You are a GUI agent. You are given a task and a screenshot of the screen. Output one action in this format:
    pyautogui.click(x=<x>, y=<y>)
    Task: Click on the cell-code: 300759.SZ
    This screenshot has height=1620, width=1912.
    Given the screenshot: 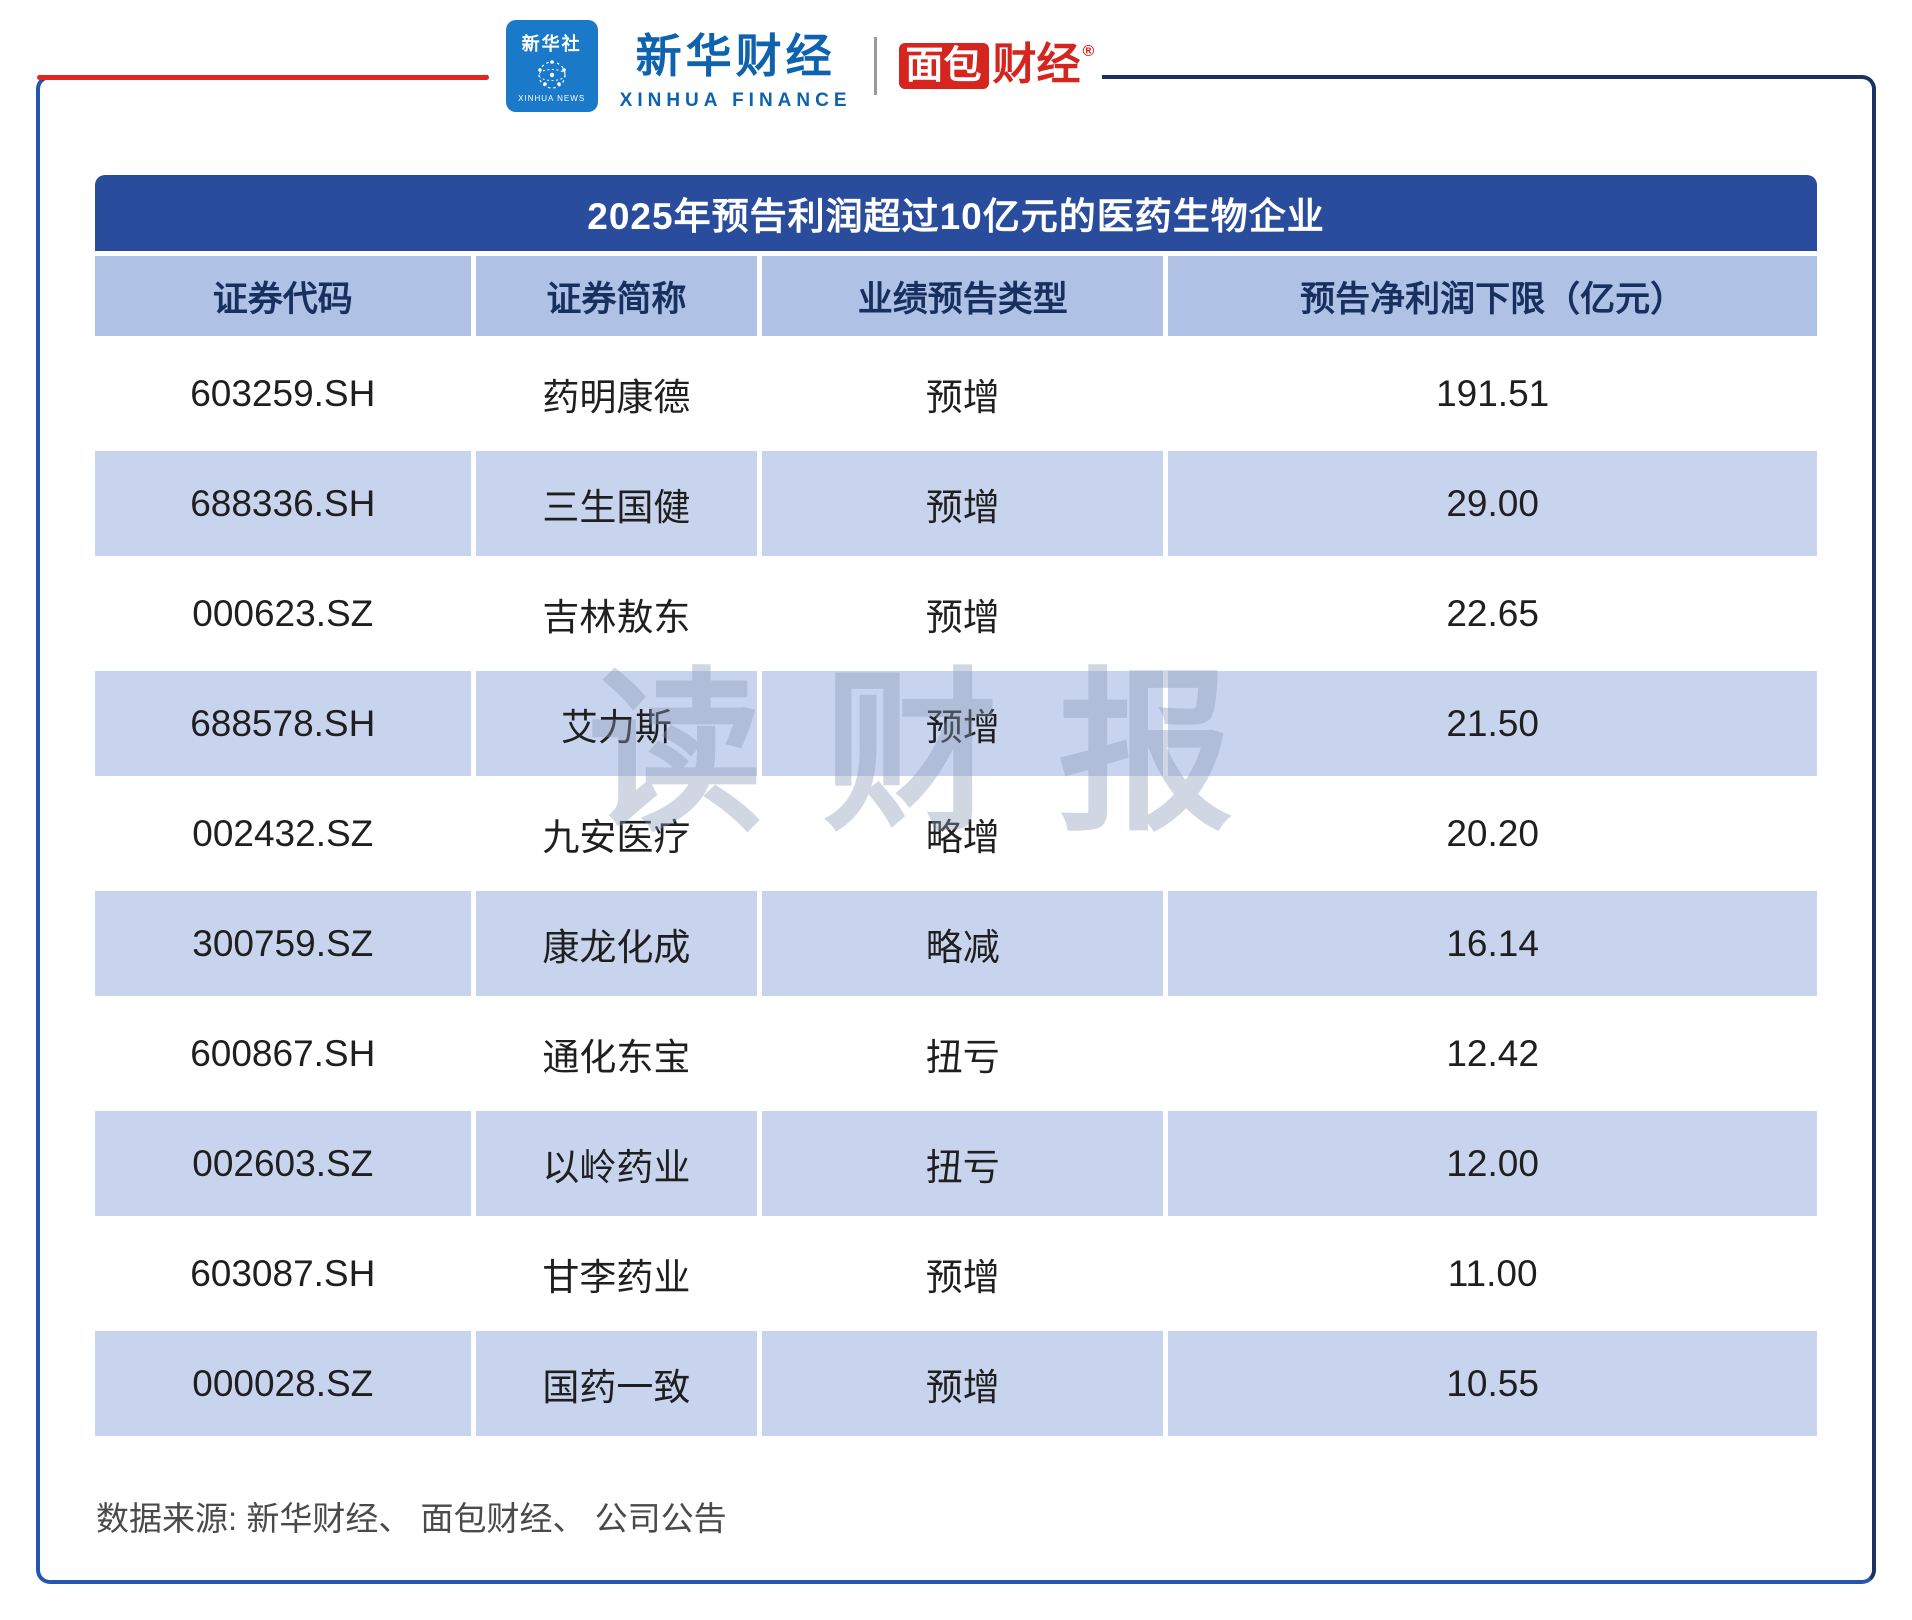 What is the action you would take?
    pyautogui.click(x=283, y=943)
    